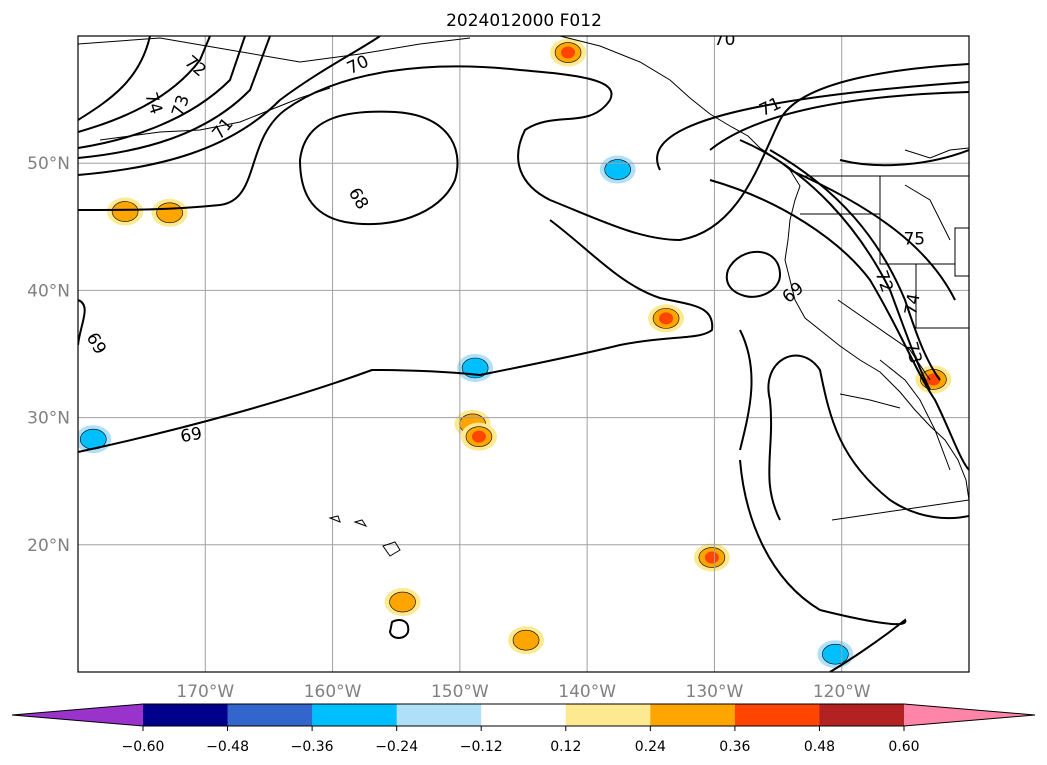 This screenshot has width=1047, height=765. What do you see at coordinates (333, 692) in the screenshot?
I see `lon-tick-label: 160°W` at bounding box center [333, 692].